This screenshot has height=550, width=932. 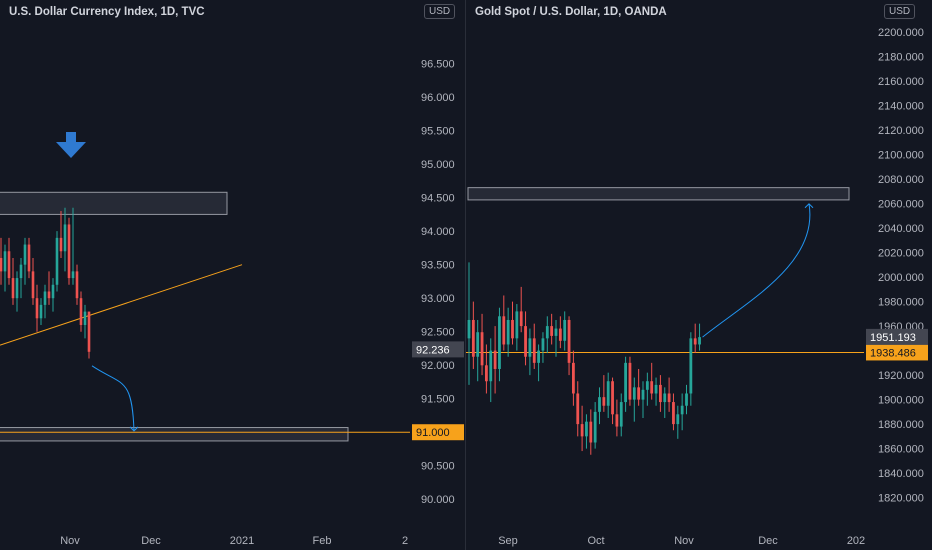 I want to click on x-tick-label: Feb, so click(x=322, y=541).